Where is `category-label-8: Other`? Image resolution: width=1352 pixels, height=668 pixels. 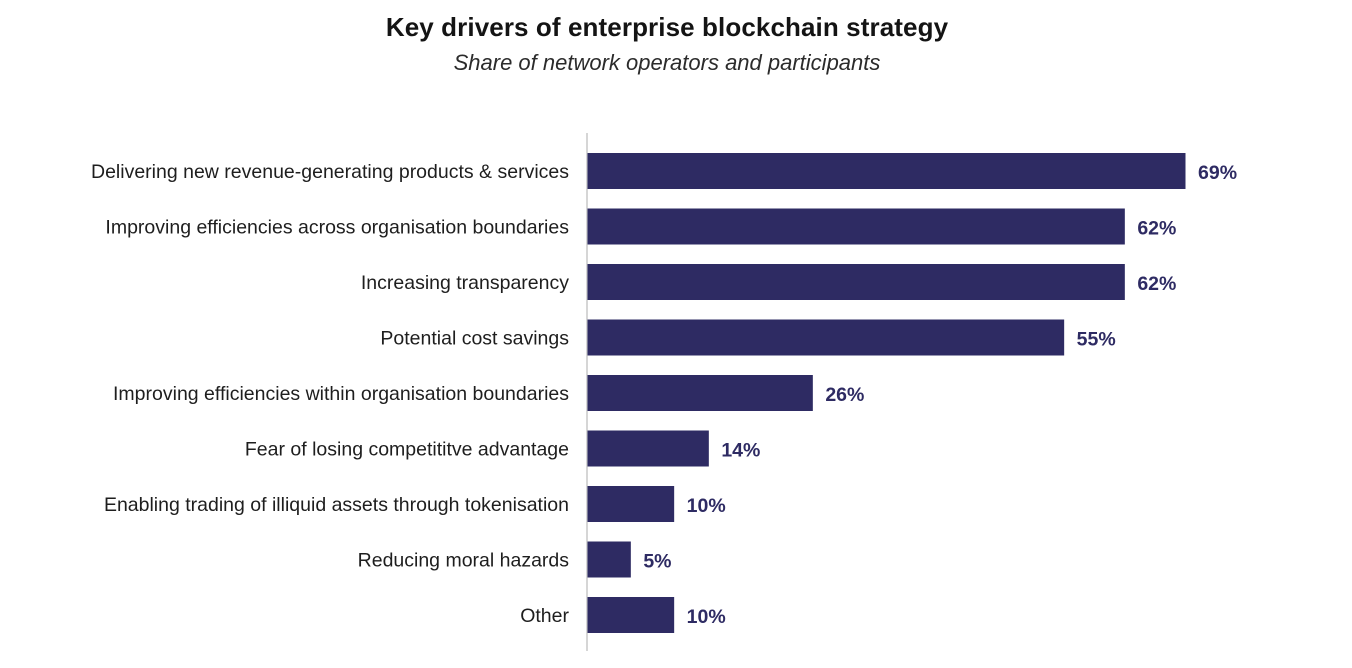
category-label-8: Other is located at coordinates (544, 616).